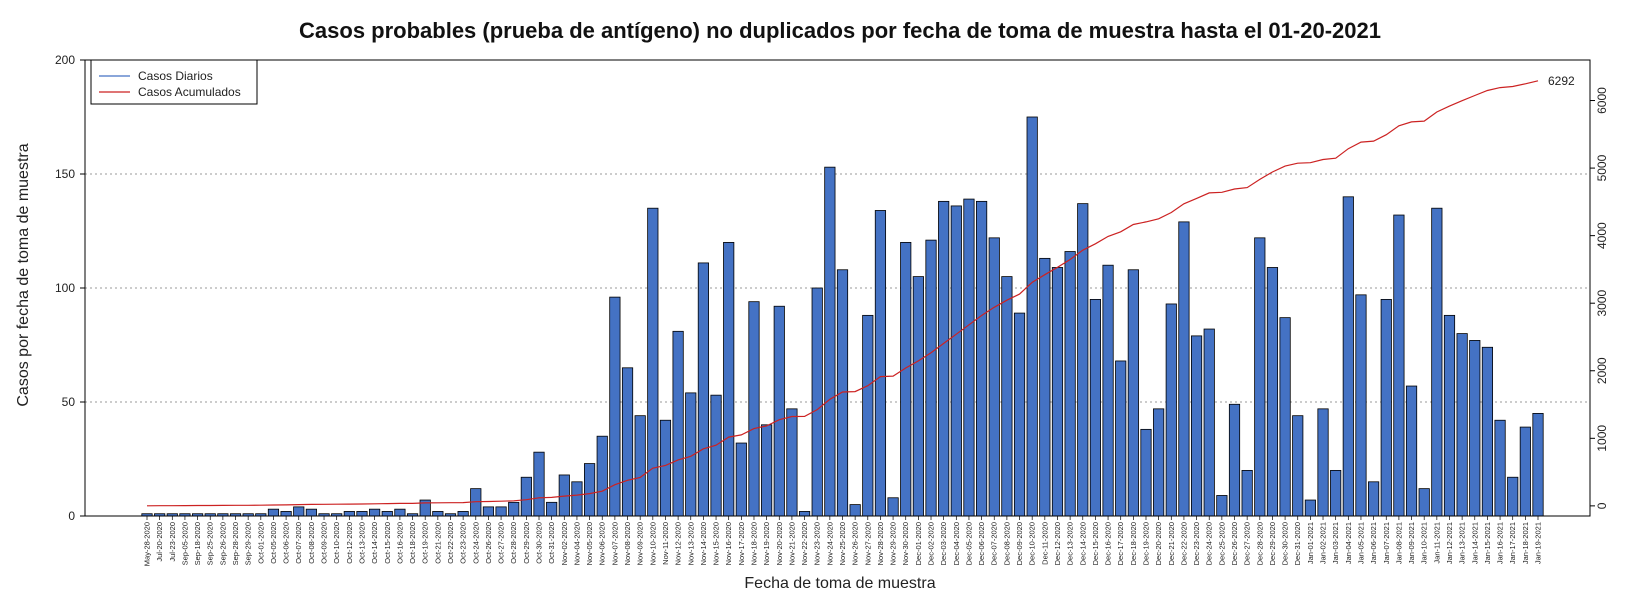 This screenshot has height=604, width=1650. I want to click on x-tick-label: Dec-22-2020, so click(1183, 543).